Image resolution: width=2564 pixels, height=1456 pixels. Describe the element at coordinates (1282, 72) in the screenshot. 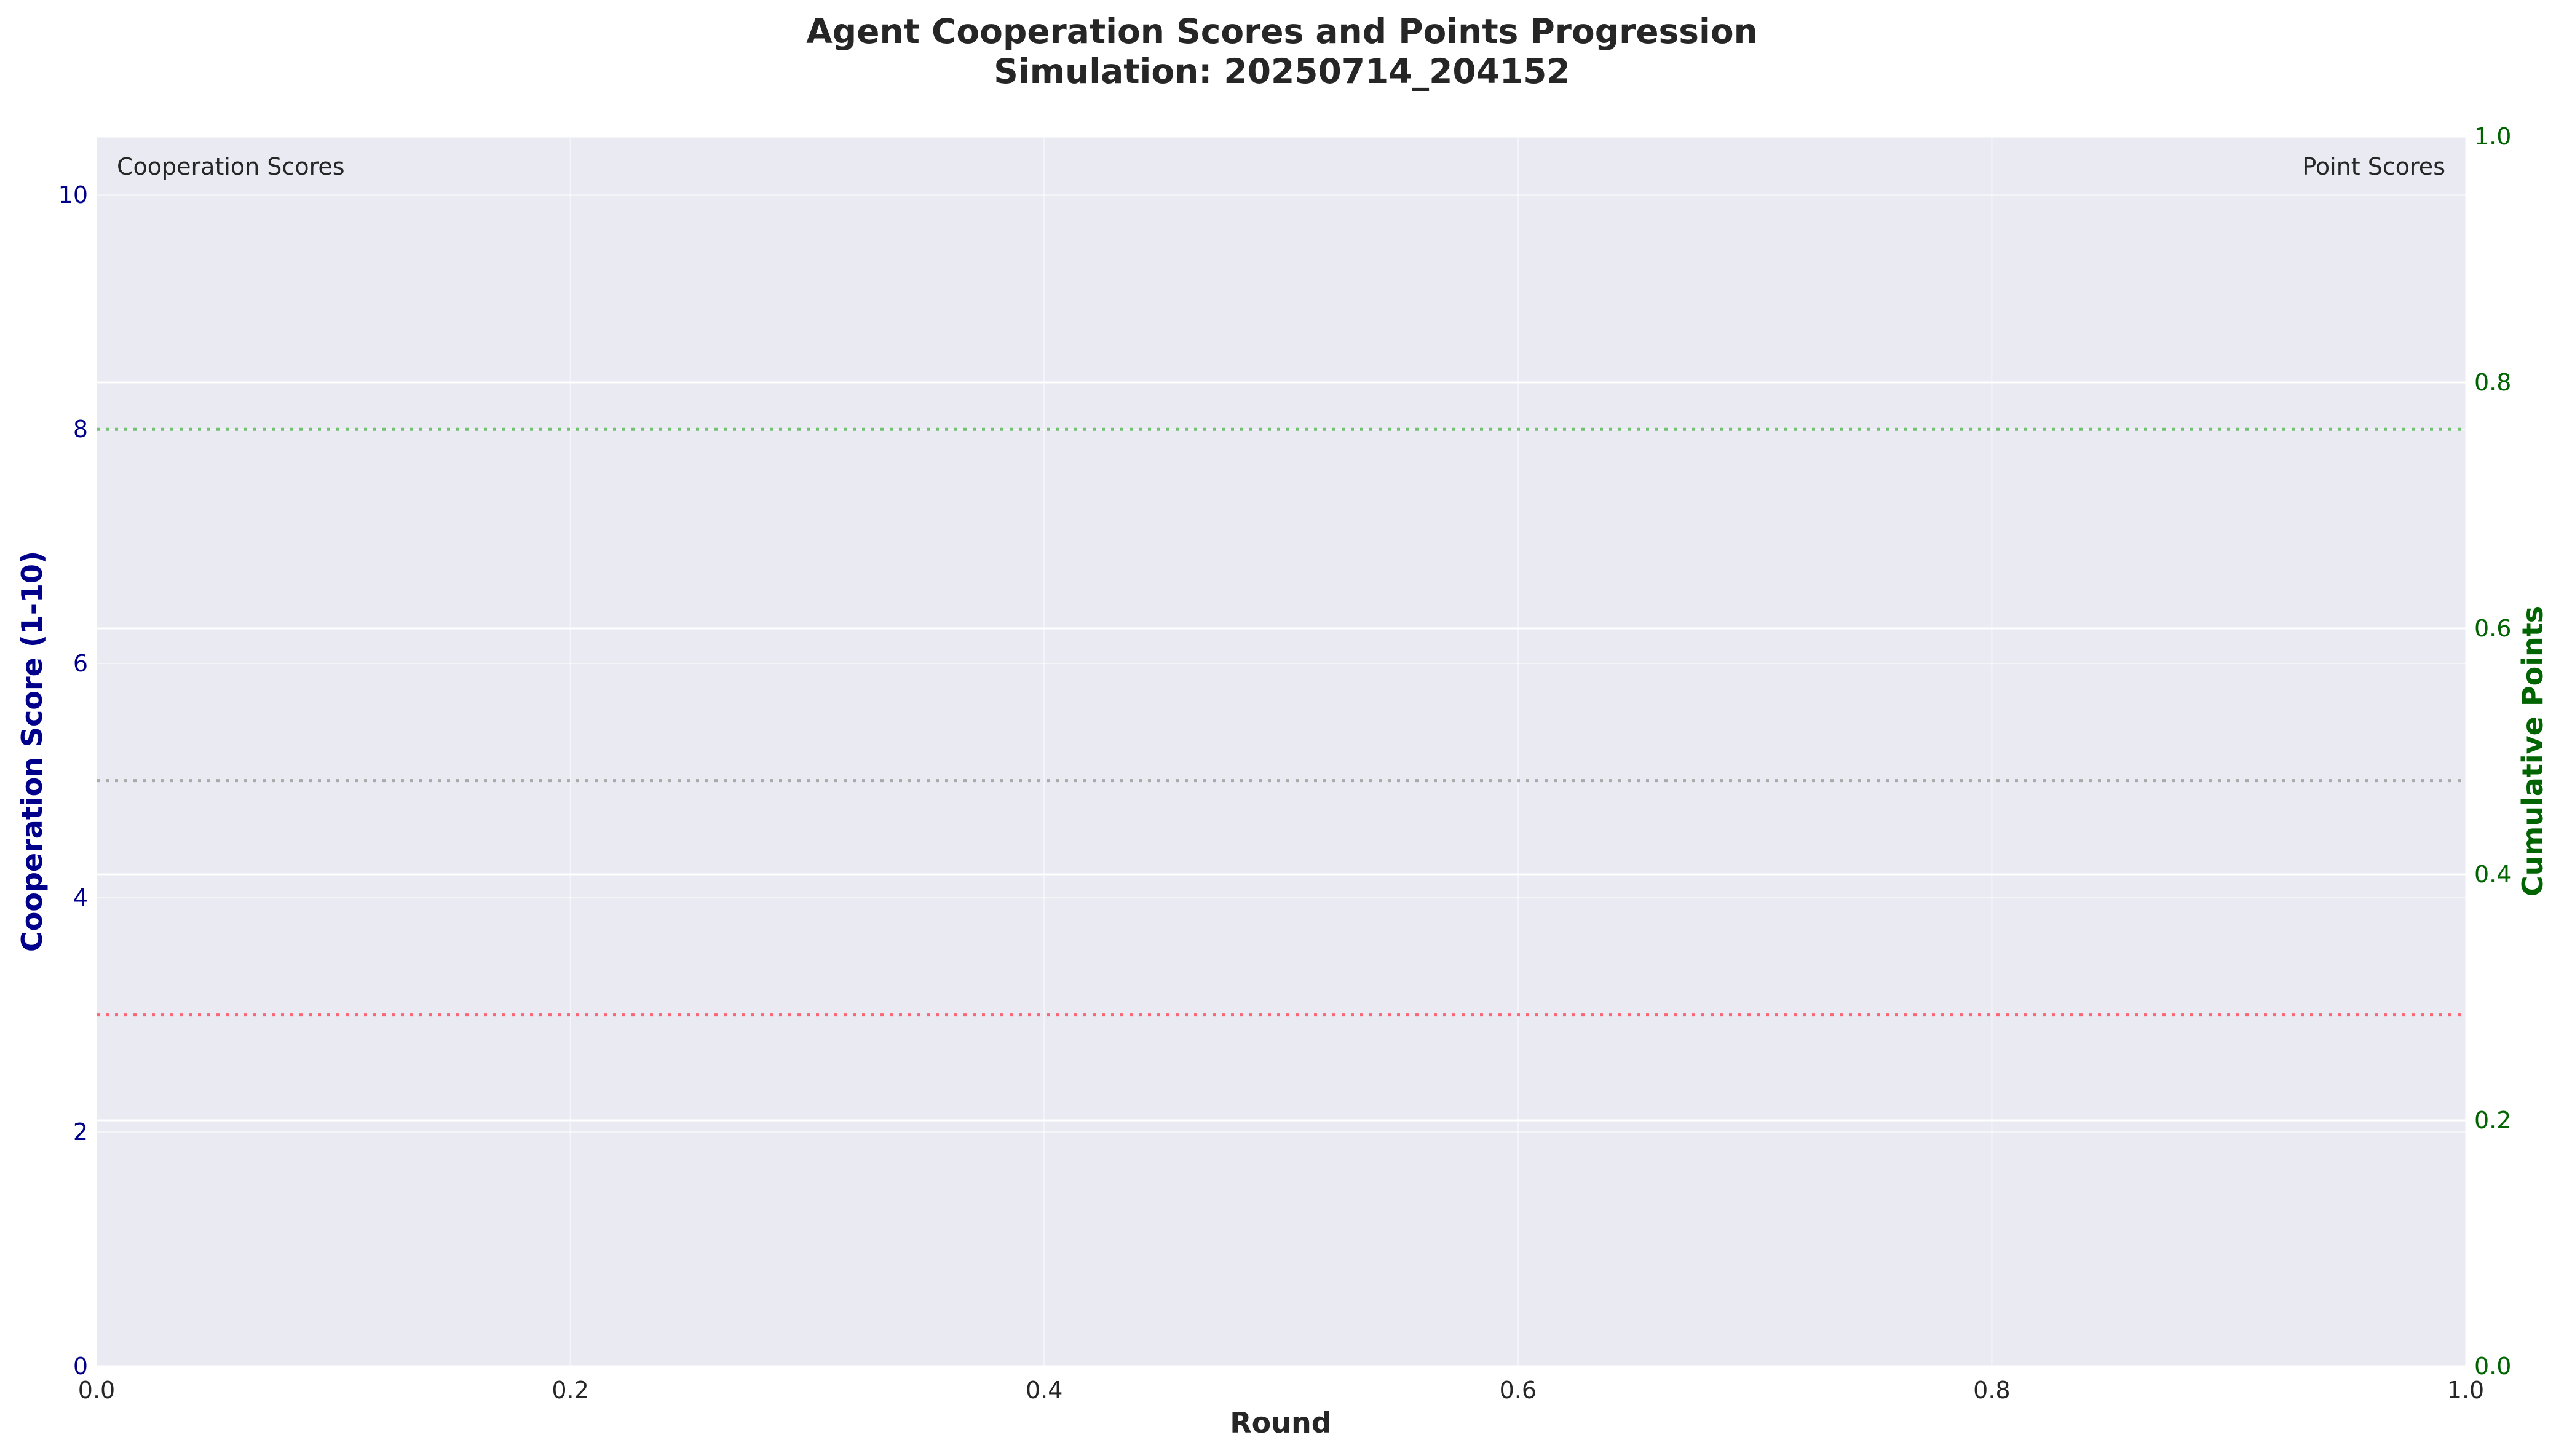

I see `chart-title-line-2: Simulation: 20250714_204152` at that location.